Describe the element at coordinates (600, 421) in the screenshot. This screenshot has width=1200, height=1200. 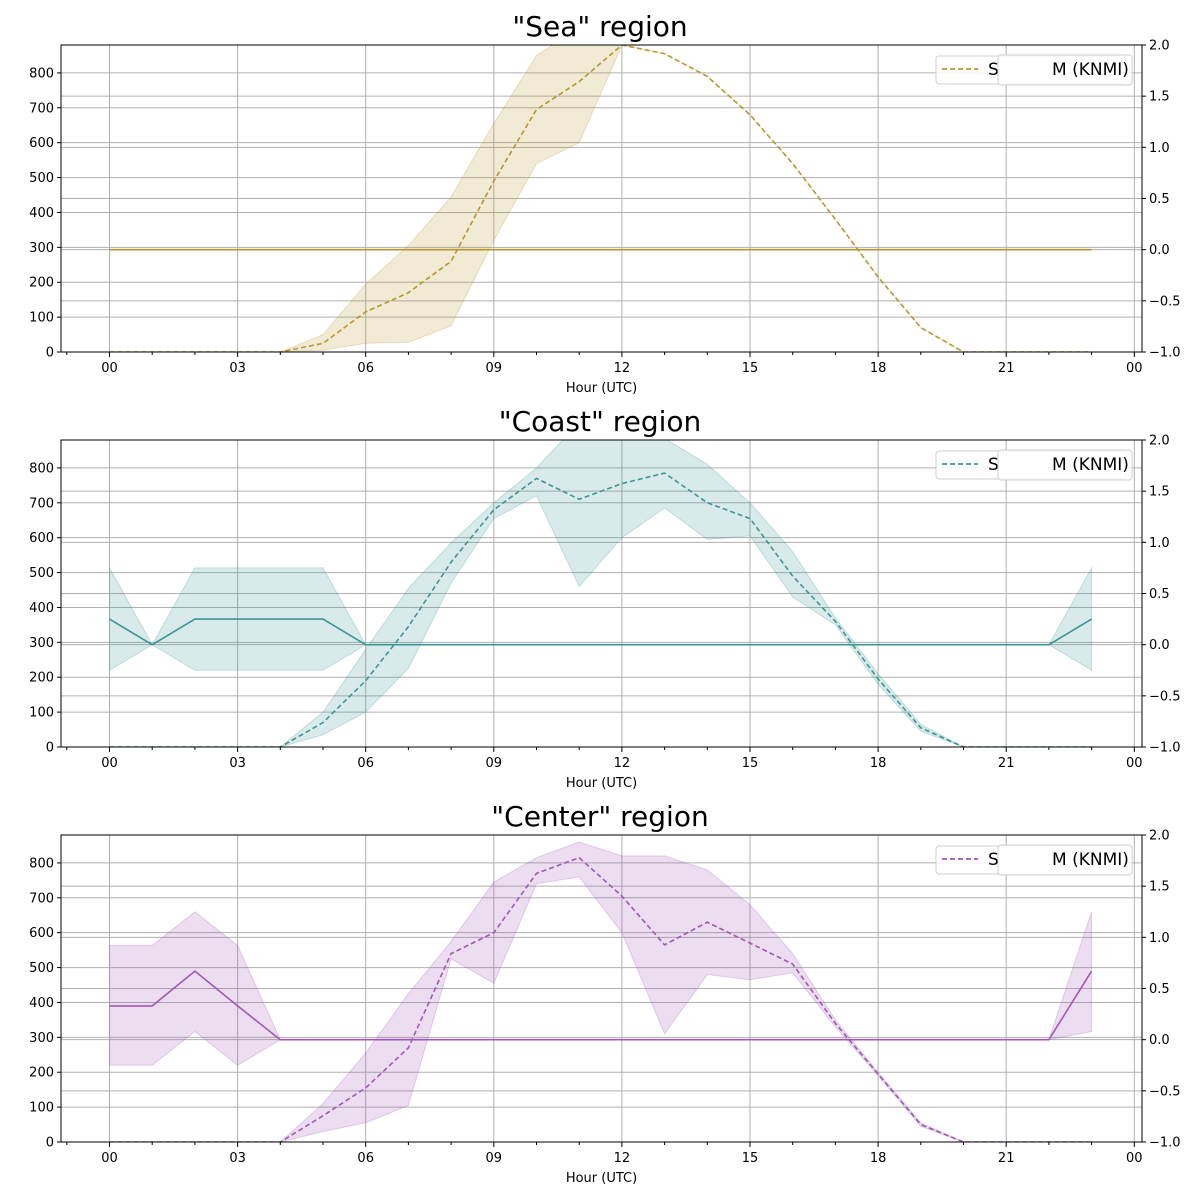
I see `chart-title: "Coast" region` at that location.